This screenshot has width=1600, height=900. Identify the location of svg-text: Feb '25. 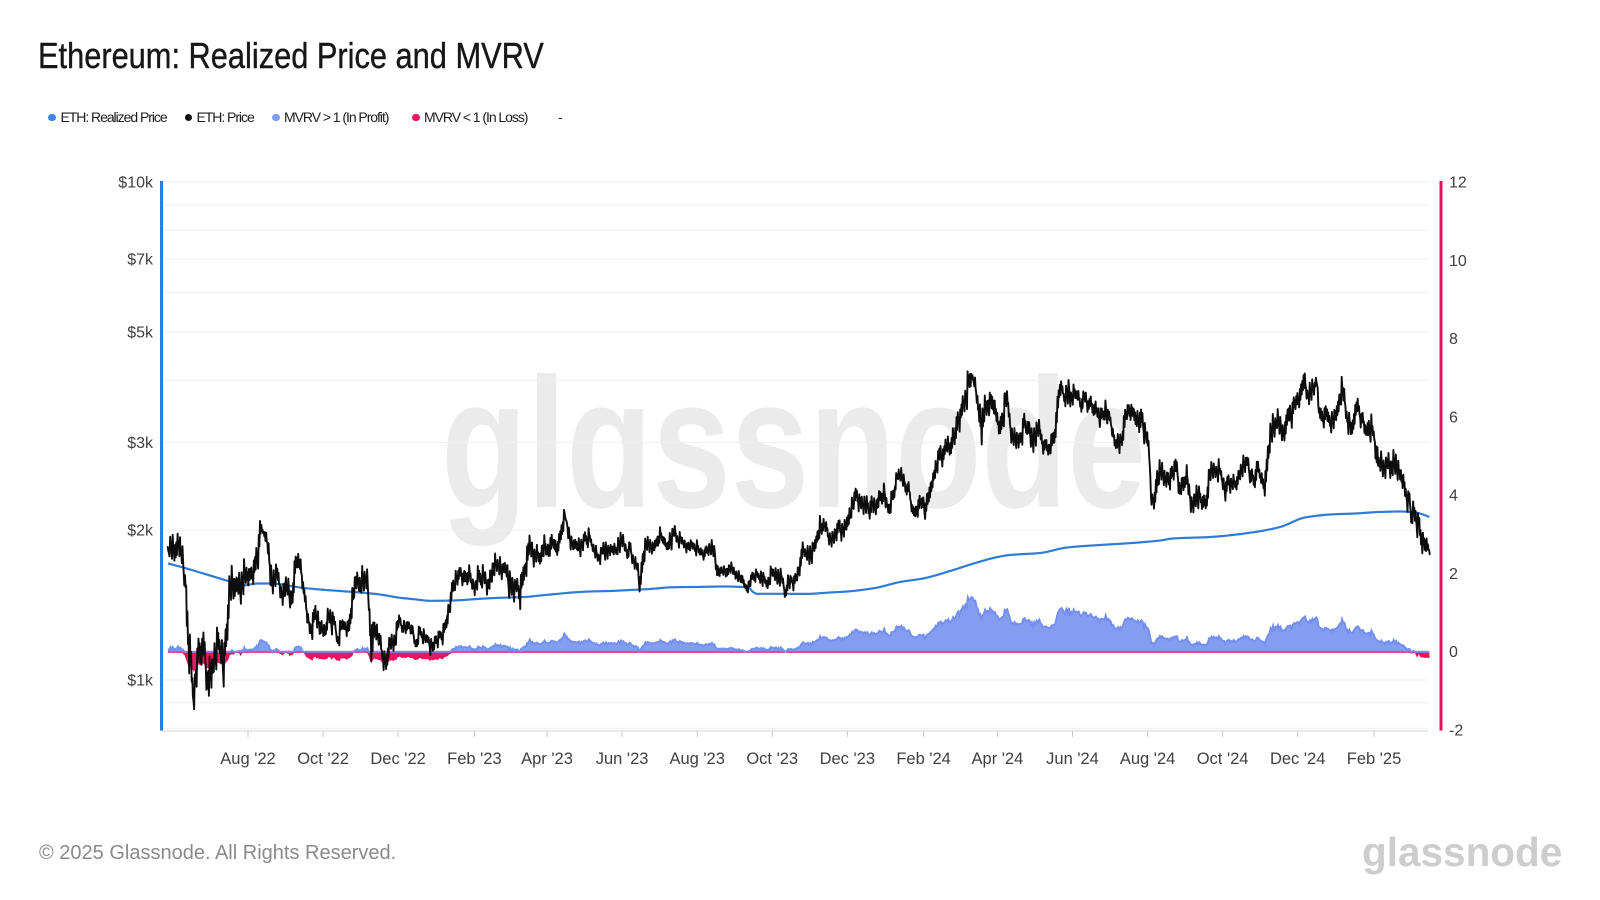
(1374, 759).